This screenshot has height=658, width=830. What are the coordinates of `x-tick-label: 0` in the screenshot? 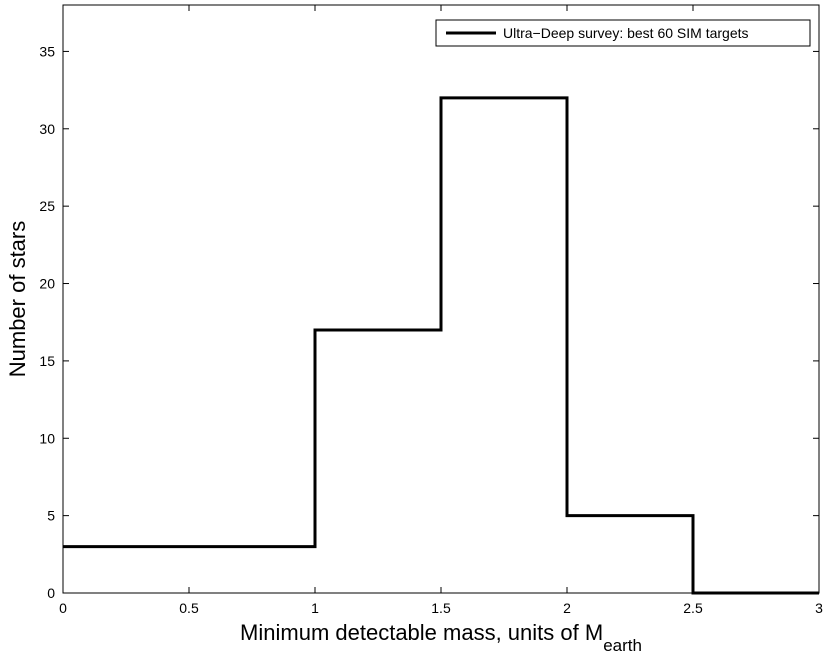 It's located at (63, 608).